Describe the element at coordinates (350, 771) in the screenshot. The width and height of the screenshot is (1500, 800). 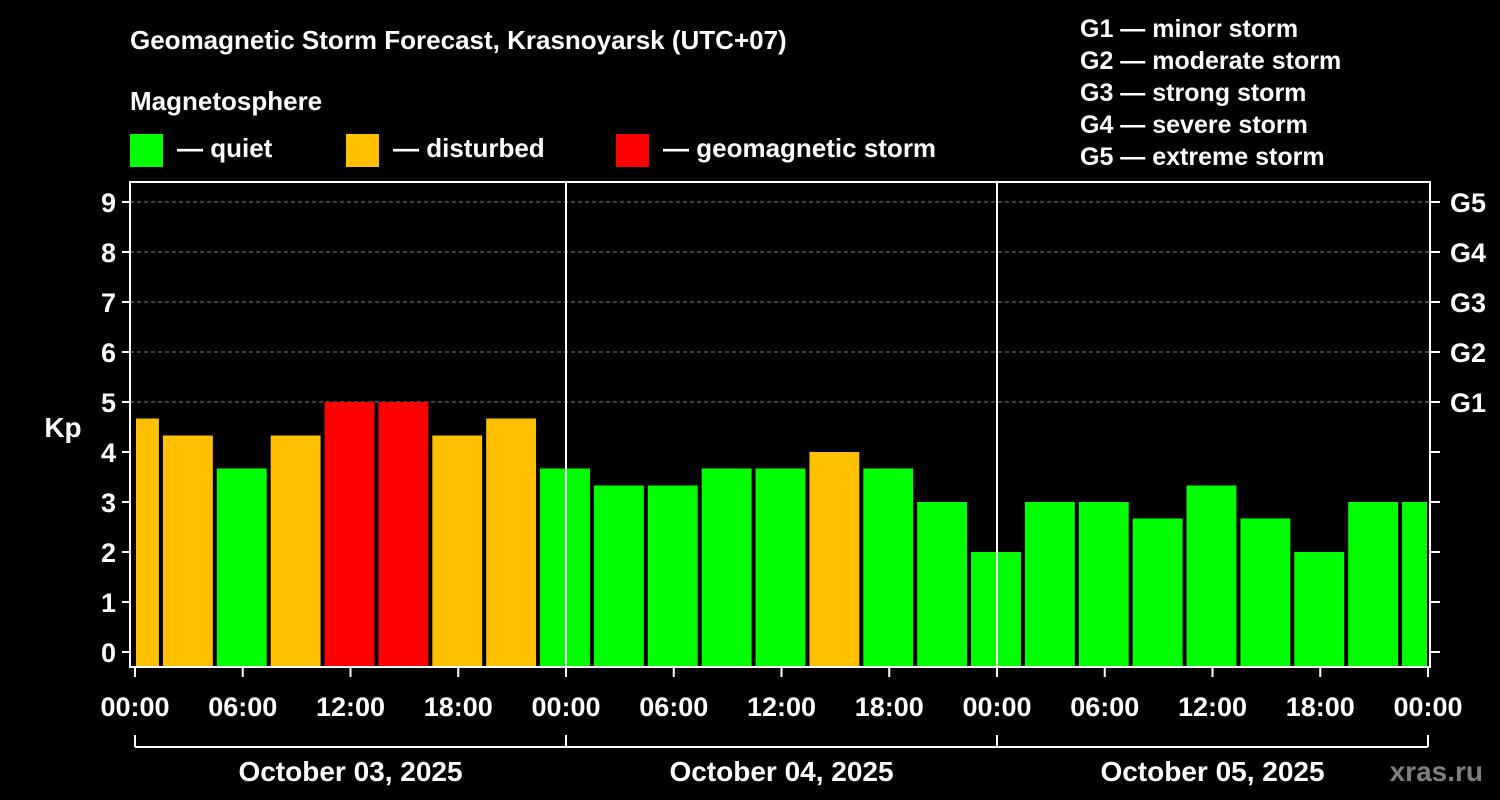
I see `date-label: October 03, 2025` at that location.